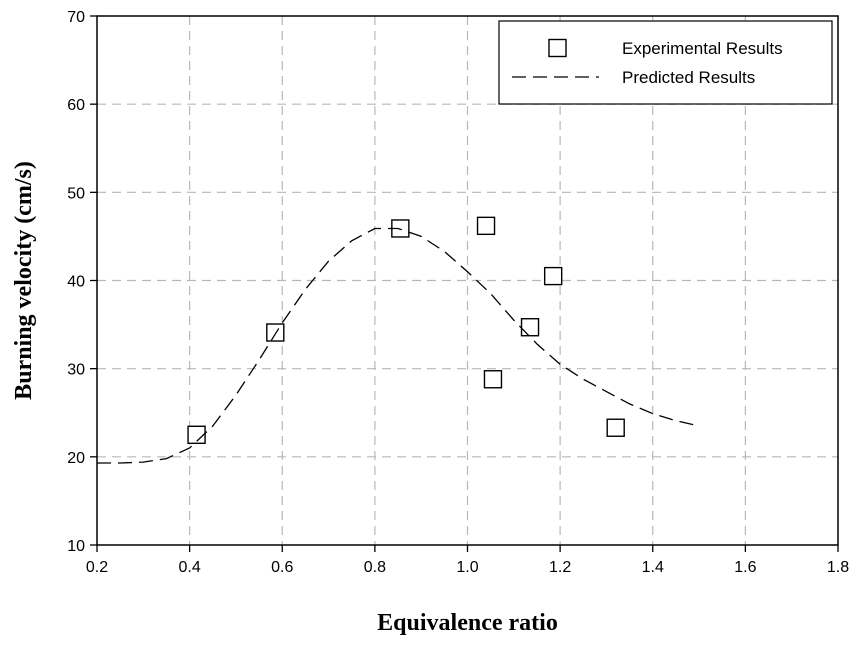  What do you see at coordinates (76, 370) in the screenshot?
I see `y-tick-label: 30` at bounding box center [76, 370].